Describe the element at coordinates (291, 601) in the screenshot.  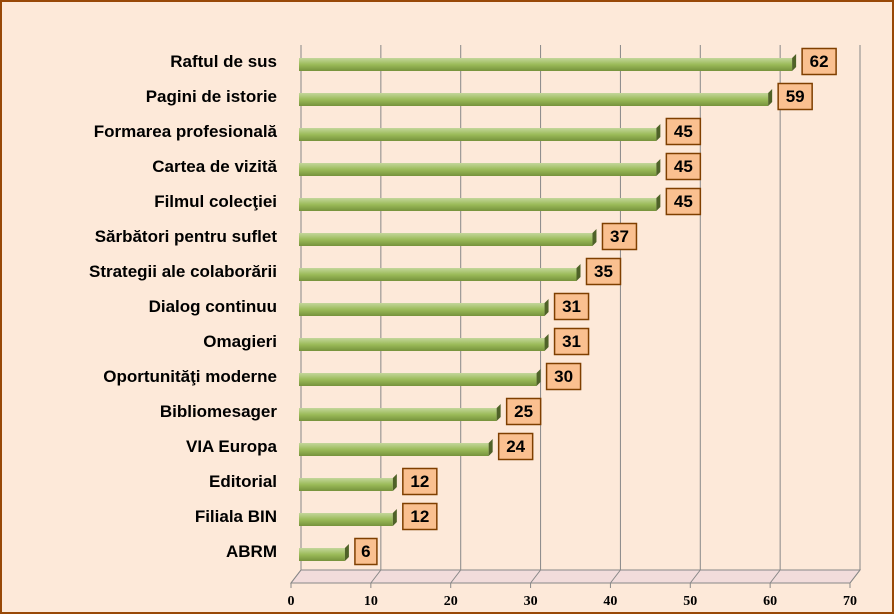
I see `x-tick-label: 0` at that location.